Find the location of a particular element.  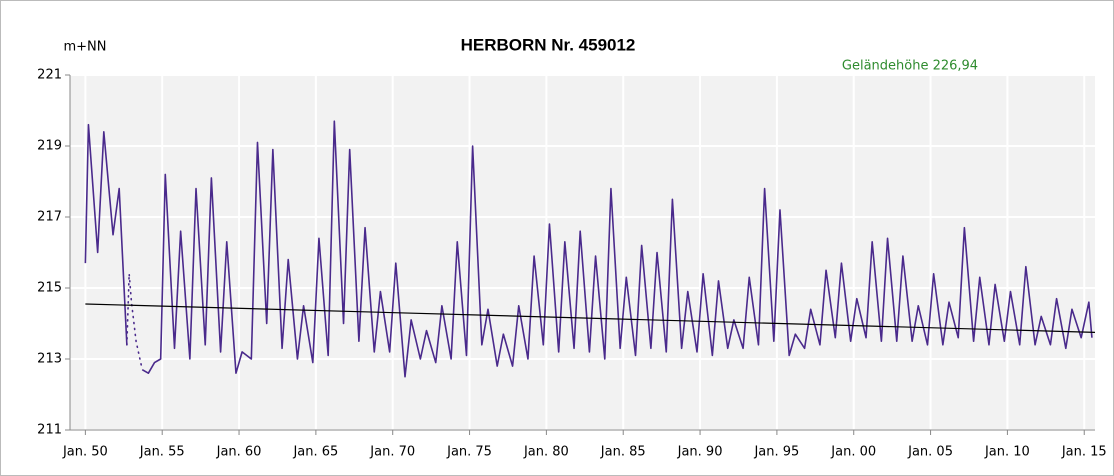

x-tick-label: Jan. 10 is located at coordinates (1007, 452).